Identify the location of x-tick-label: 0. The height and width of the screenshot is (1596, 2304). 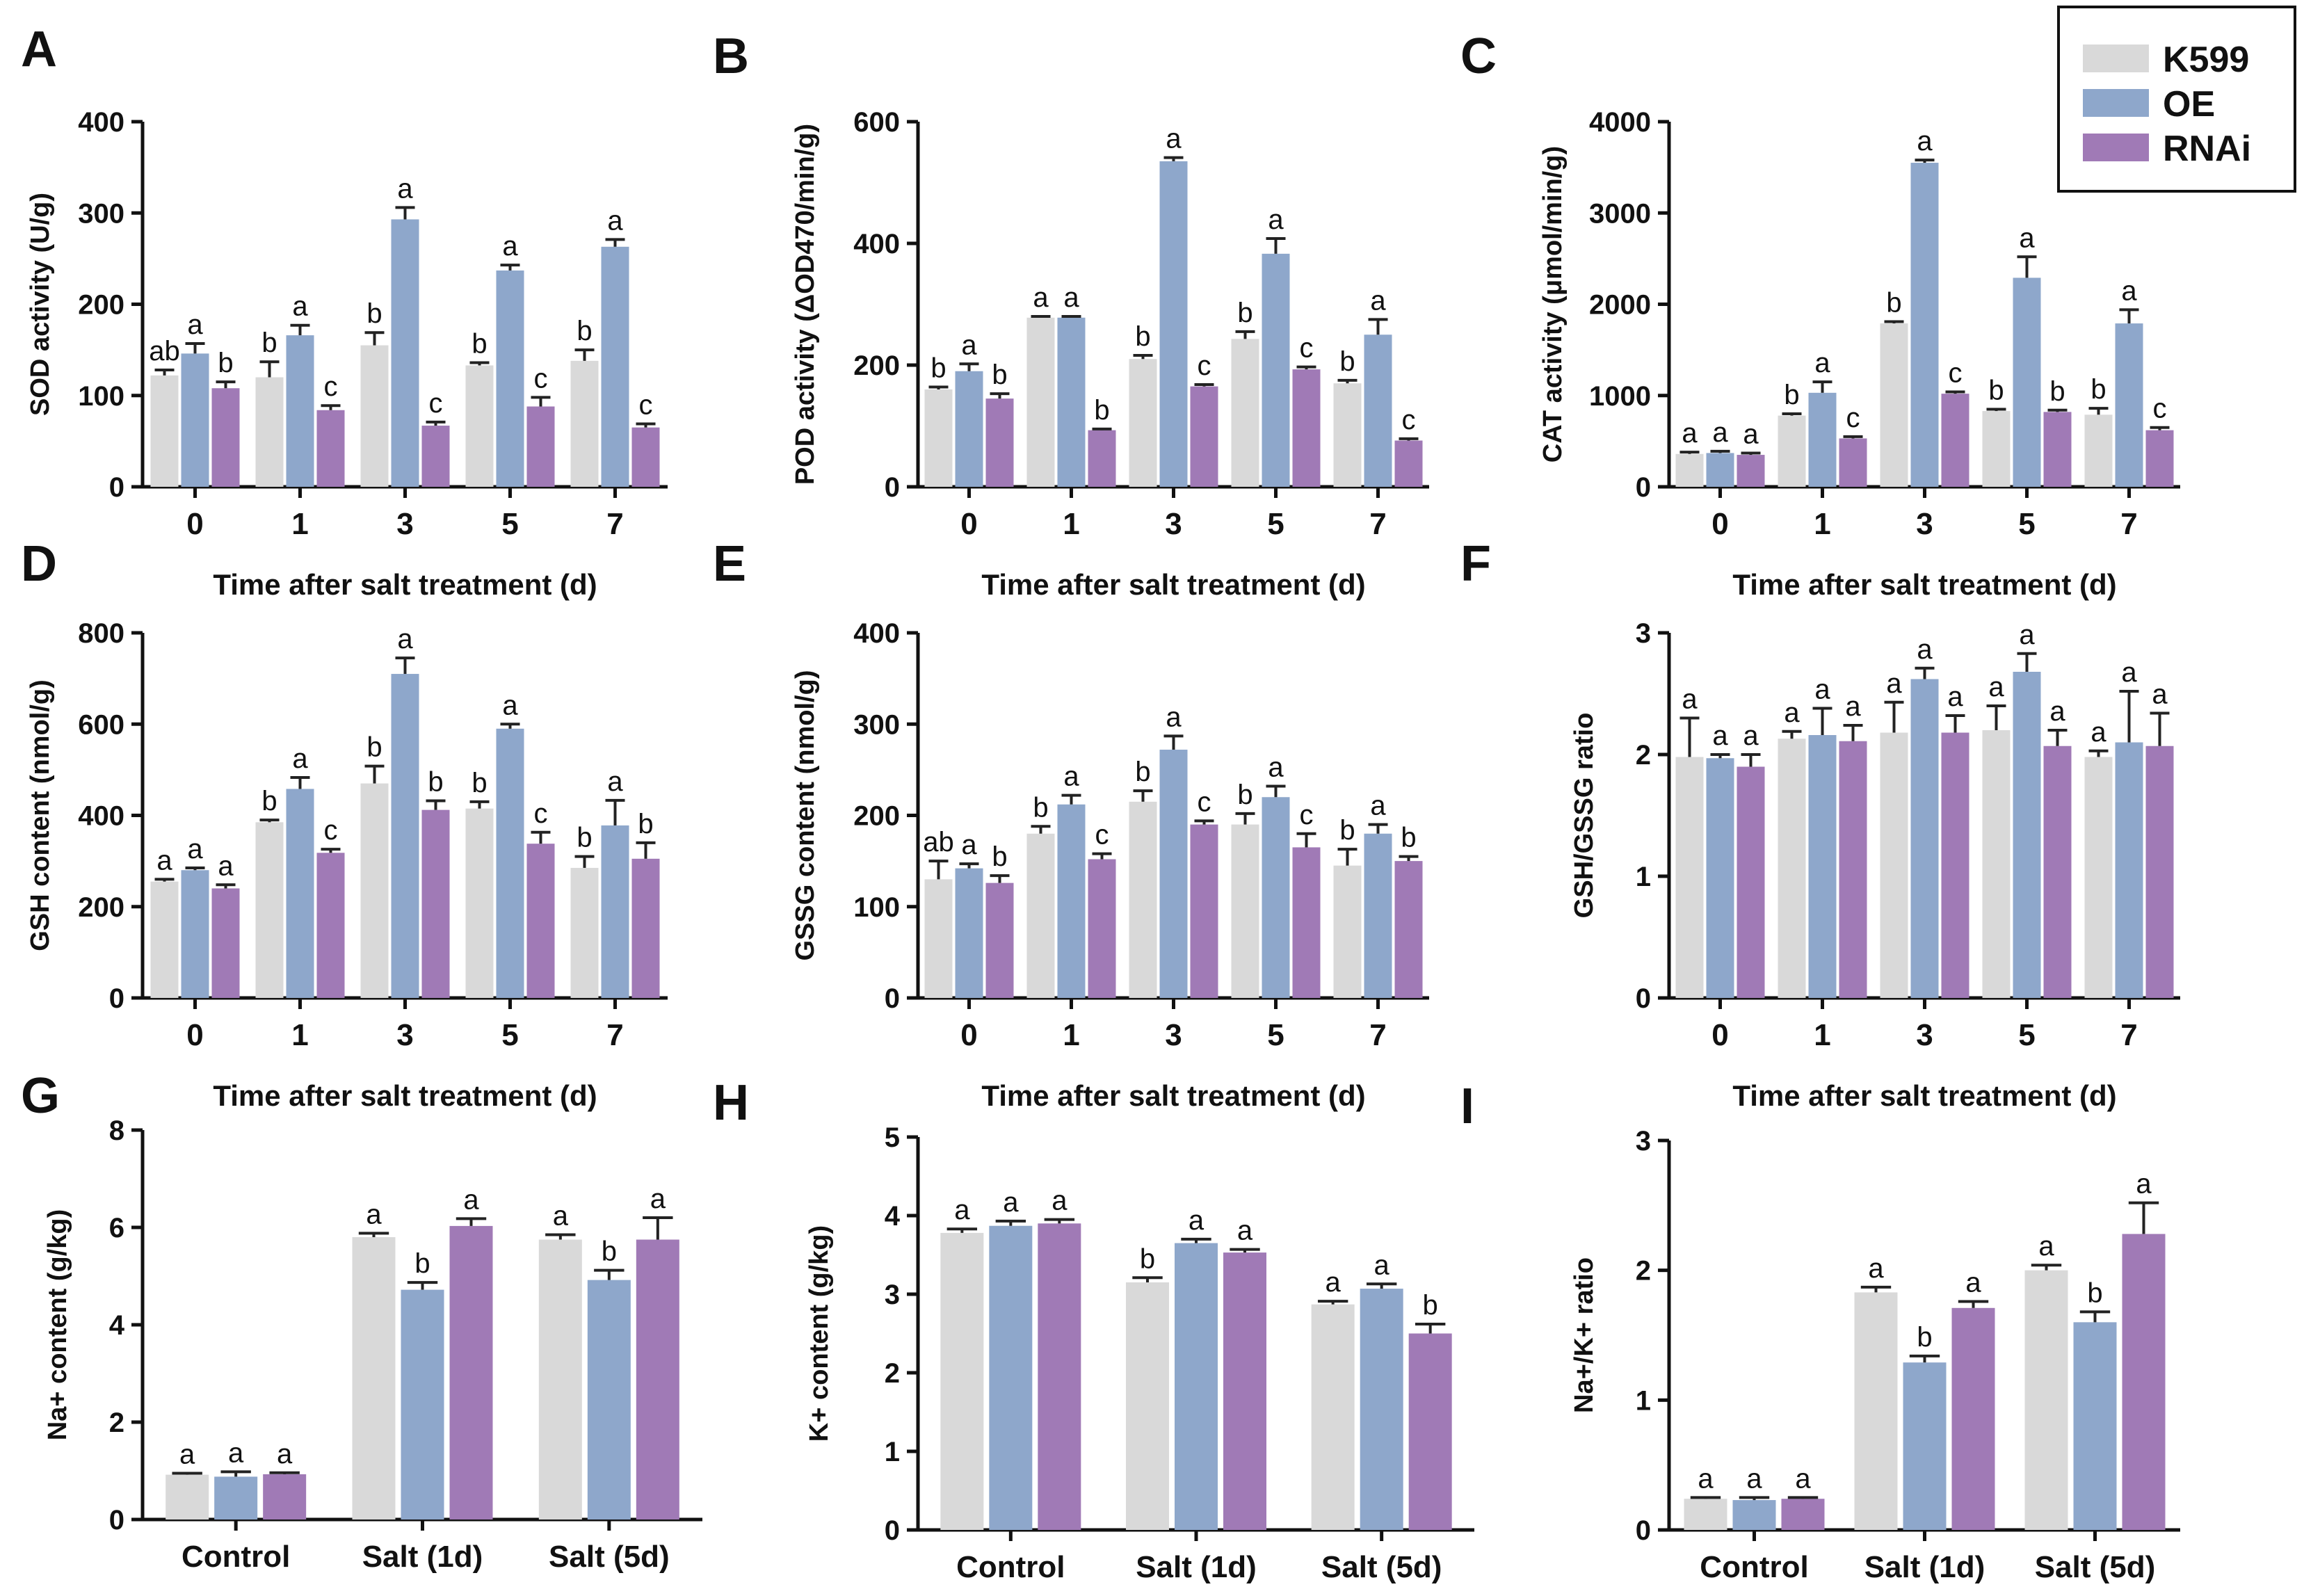
(1719, 1035).